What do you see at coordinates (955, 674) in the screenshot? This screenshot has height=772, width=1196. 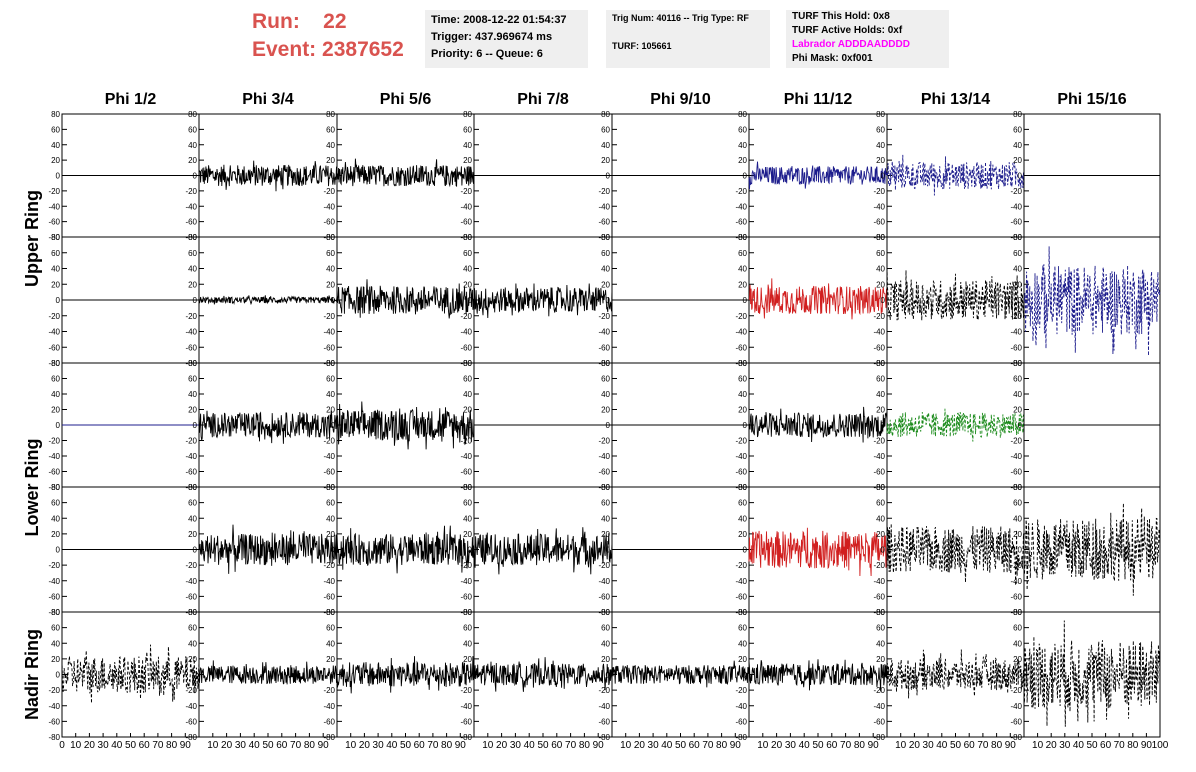 I see `panel-frame` at bounding box center [955, 674].